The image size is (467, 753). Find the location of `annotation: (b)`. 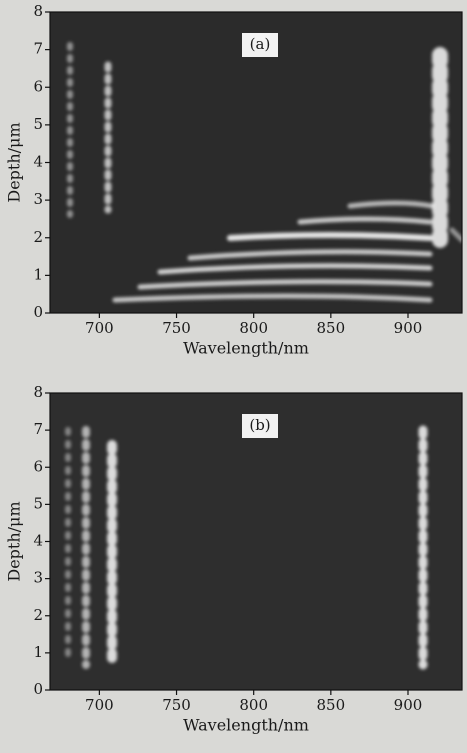

annotation: (b) is located at coordinates (259, 425).